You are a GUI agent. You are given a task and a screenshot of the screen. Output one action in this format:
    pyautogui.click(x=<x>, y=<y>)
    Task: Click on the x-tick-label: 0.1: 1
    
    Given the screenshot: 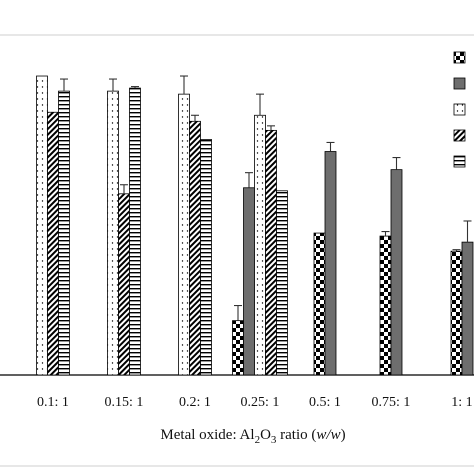 What is the action you would take?
    pyautogui.click(x=53, y=402)
    